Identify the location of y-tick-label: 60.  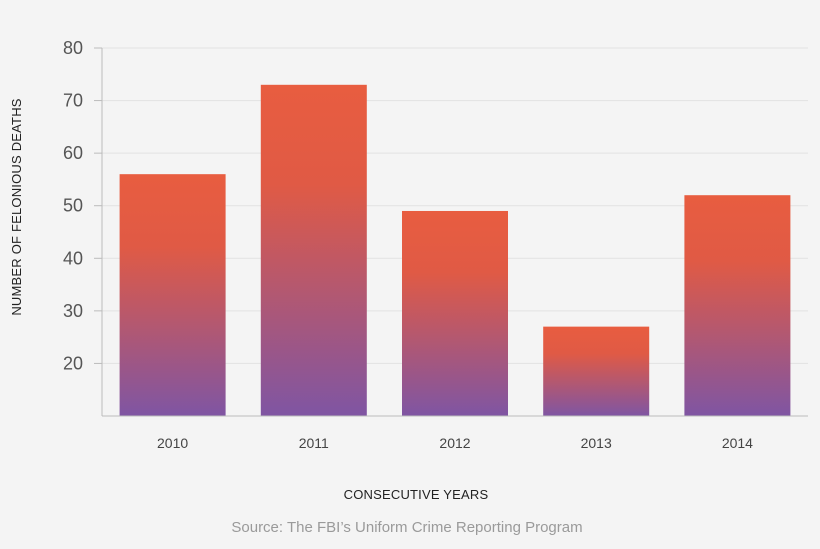
(73, 153).